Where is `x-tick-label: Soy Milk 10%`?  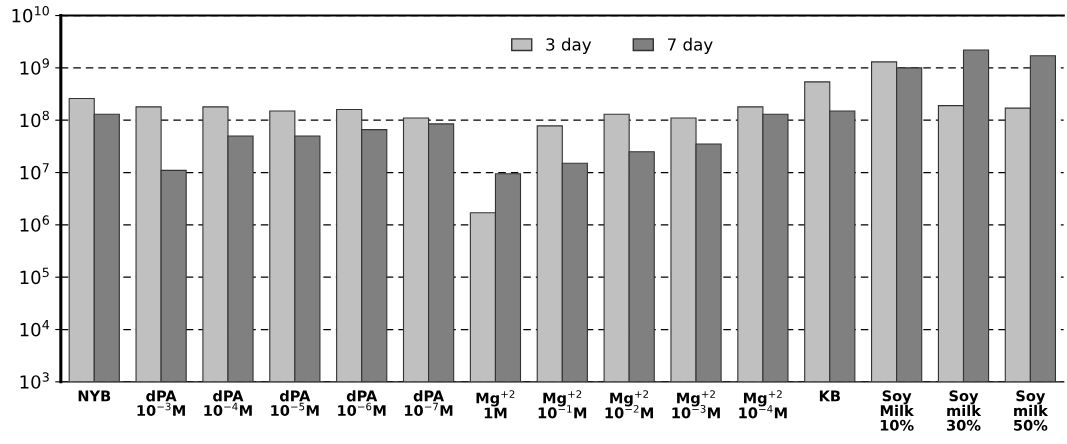
x-tick-label: Soy Milk 10% is located at coordinates (897, 410).